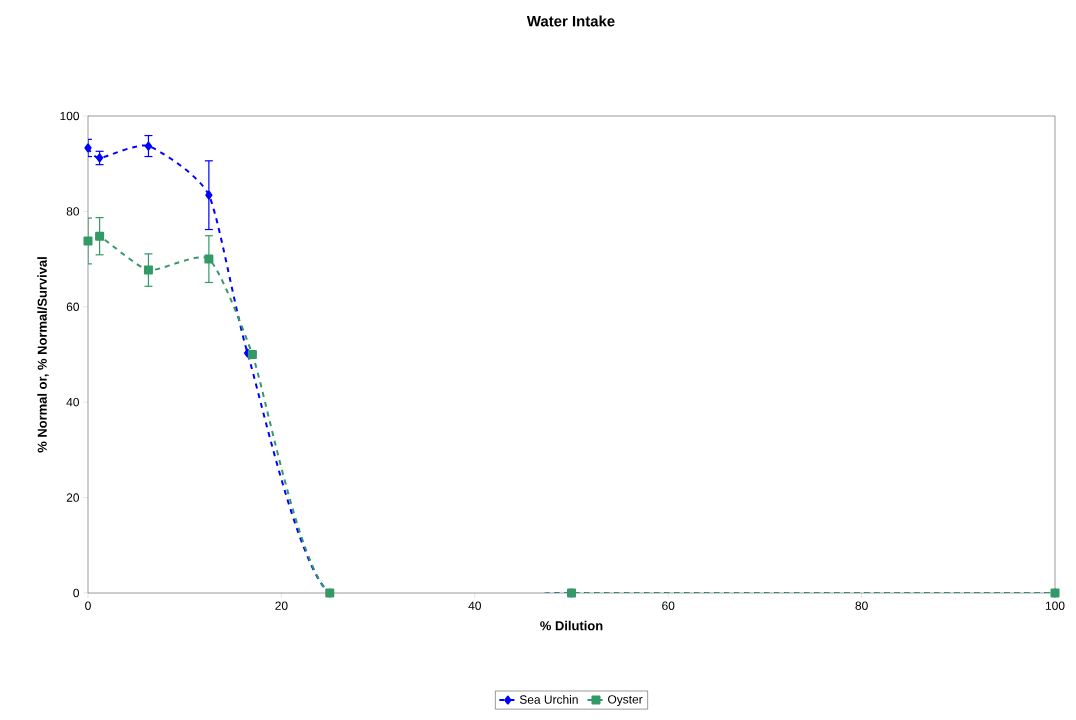  What do you see at coordinates (668, 605) in the screenshot?
I see `x-tick-label: 60` at bounding box center [668, 605].